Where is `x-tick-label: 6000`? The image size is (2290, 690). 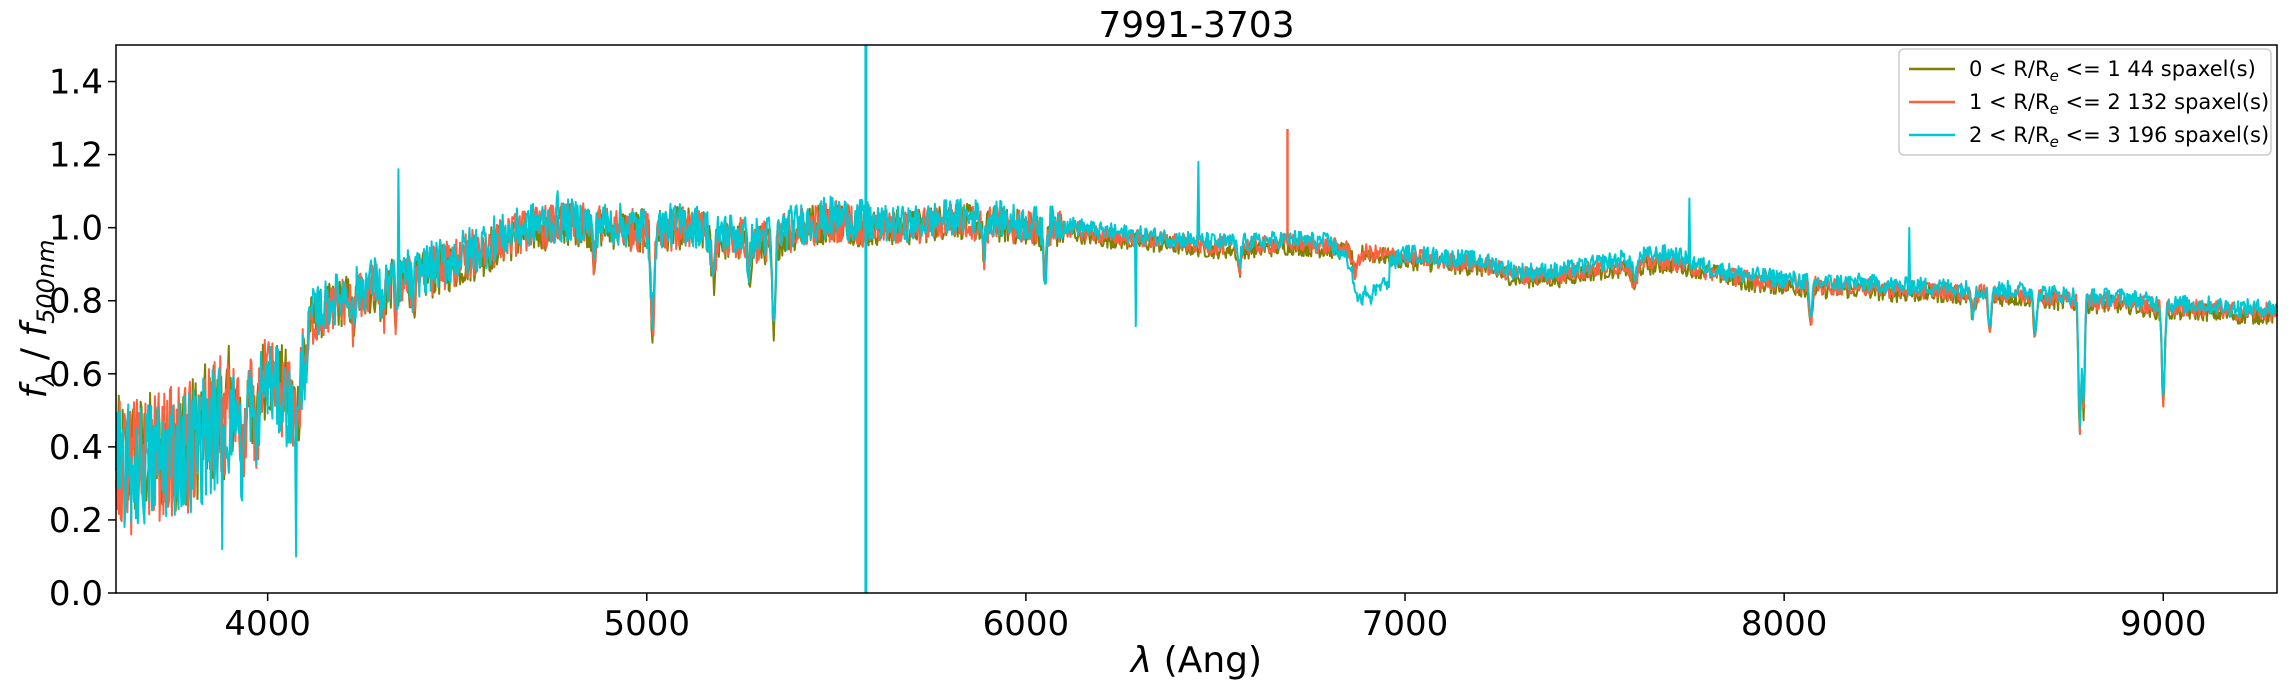 x-tick-label: 6000 is located at coordinates (1026, 624).